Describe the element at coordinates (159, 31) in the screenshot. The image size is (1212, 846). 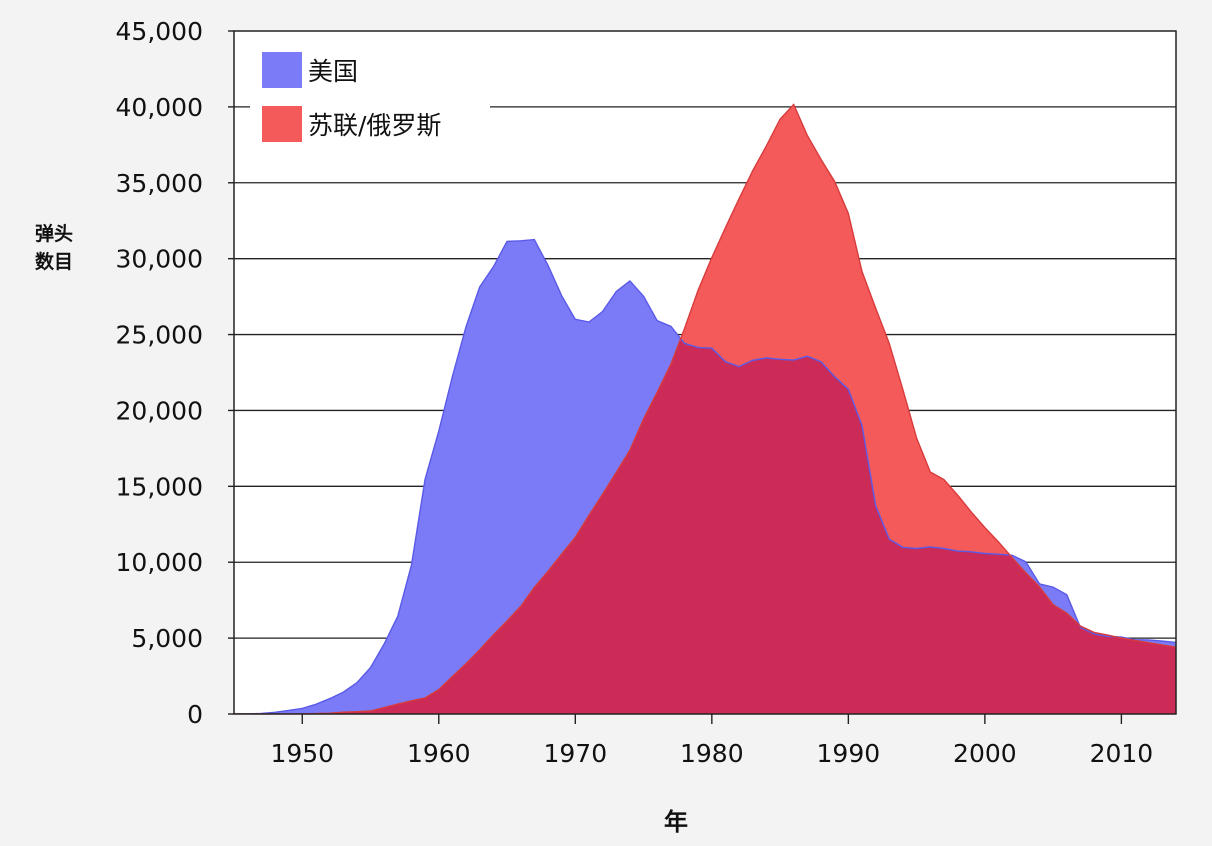
I see `y-tick-label: 45,000` at that location.